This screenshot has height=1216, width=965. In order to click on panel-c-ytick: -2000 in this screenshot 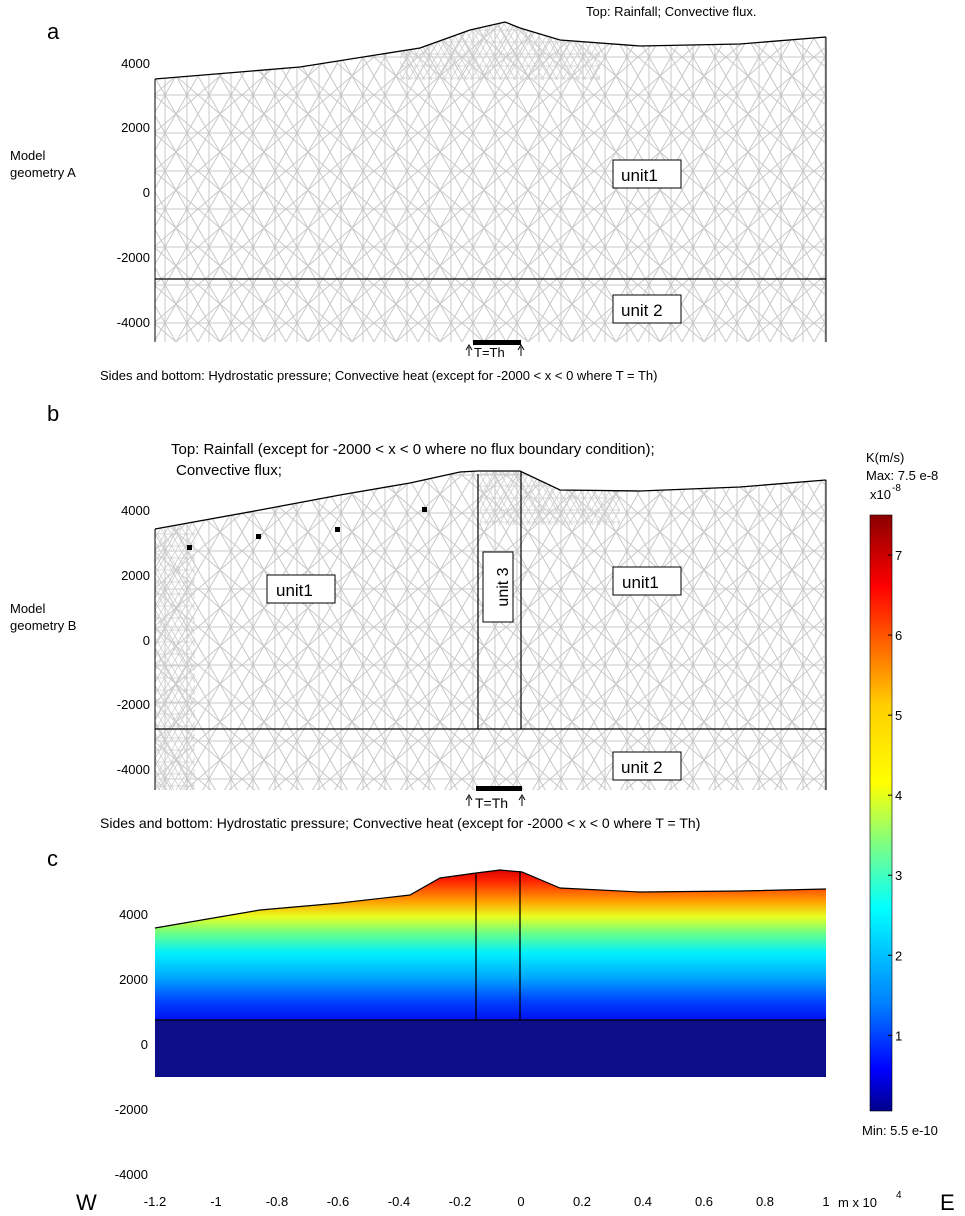, I will do `click(131, 1109)`.